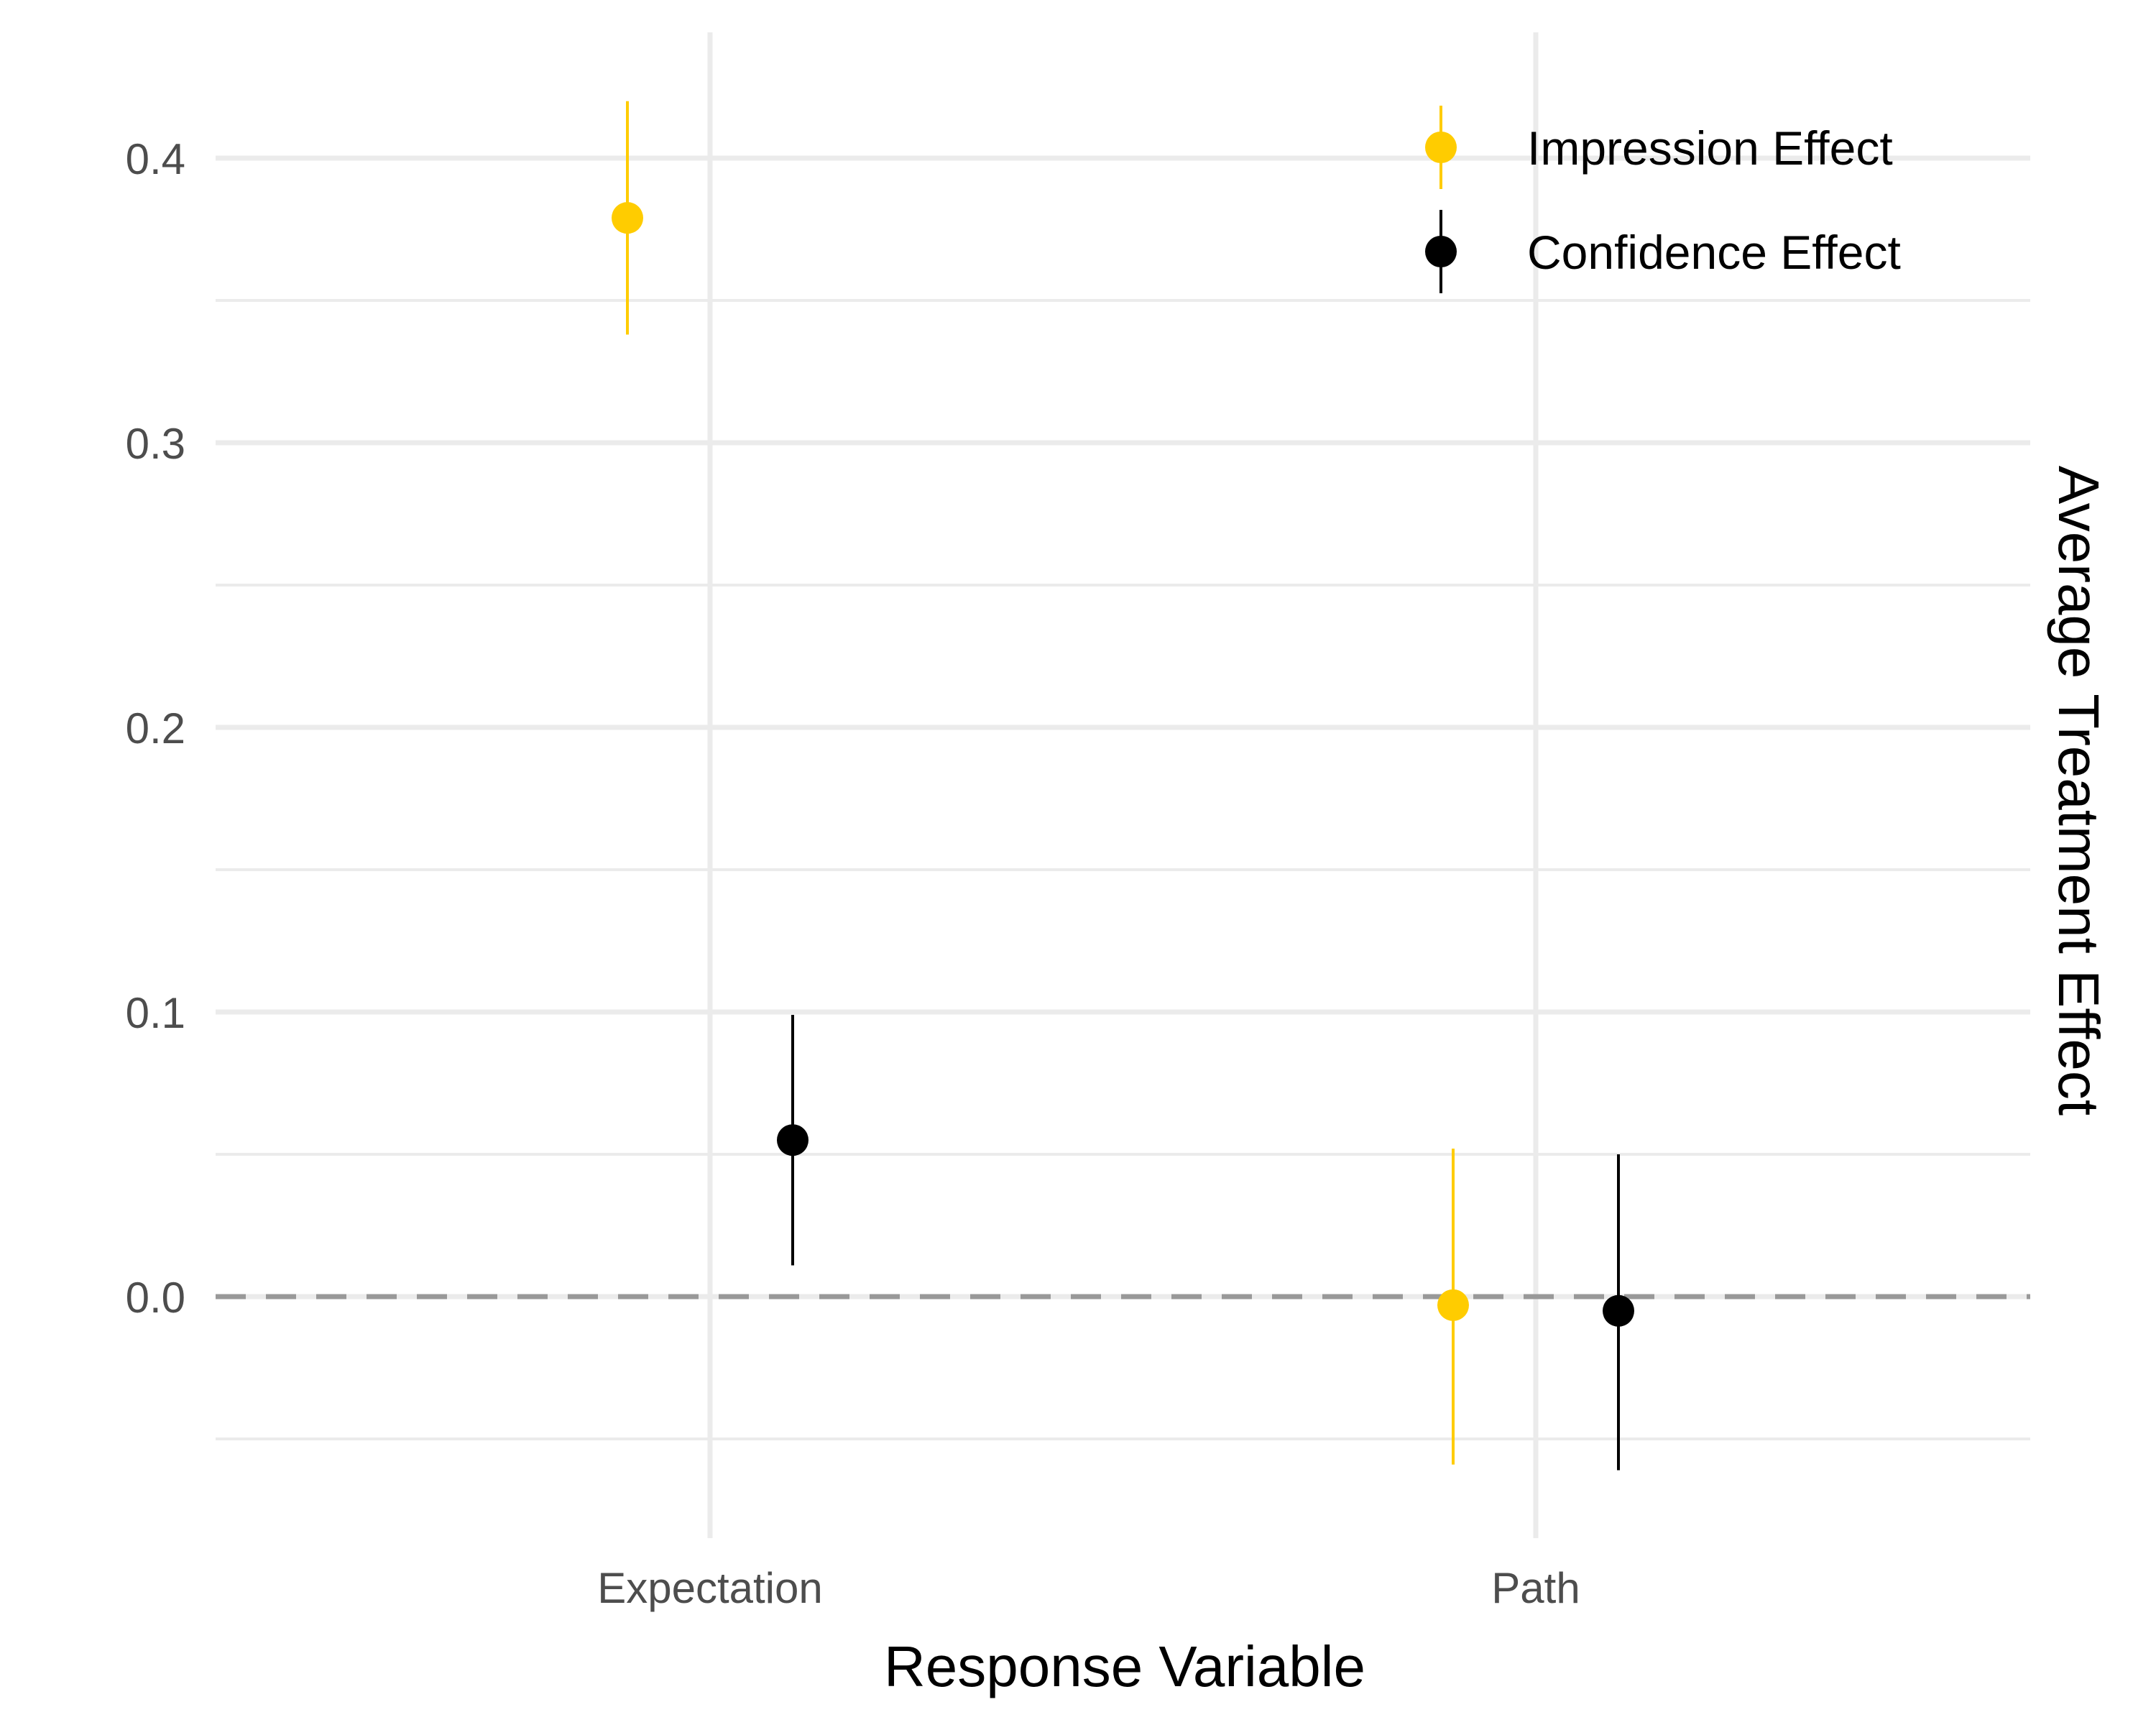  Describe the element at coordinates (2079, 791) in the screenshot. I see `y-axis-title: Average Treatment Effect` at that location.